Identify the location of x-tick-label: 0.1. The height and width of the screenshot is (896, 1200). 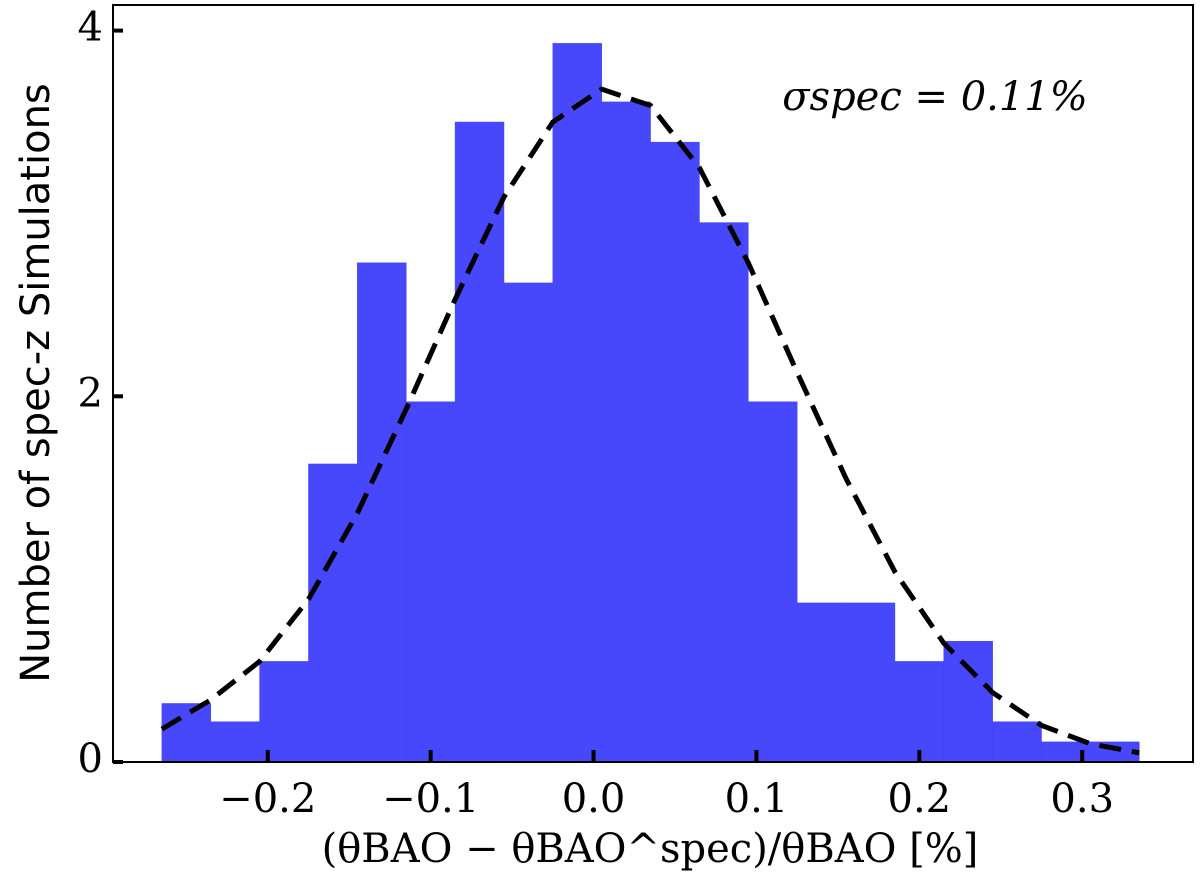
(757, 799).